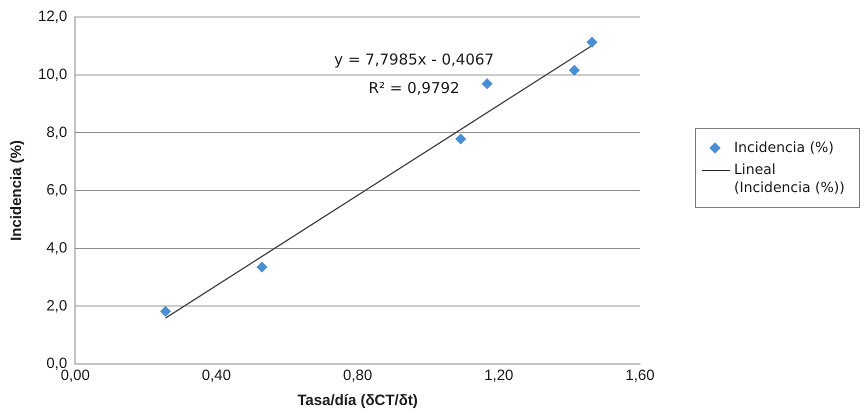 This screenshot has height=418, width=868. Describe the element at coordinates (784, 148) in the screenshot. I see `legend-label: Incidencia (%)` at that location.